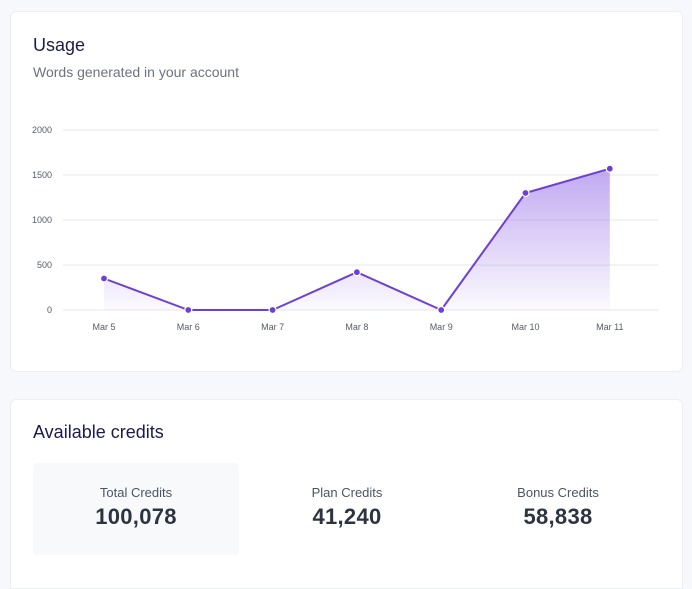 This screenshot has width=692, height=589. What do you see at coordinates (42, 175) in the screenshot?
I see `y-tick-label-1500: 1500` at bounding box center [42, 175].